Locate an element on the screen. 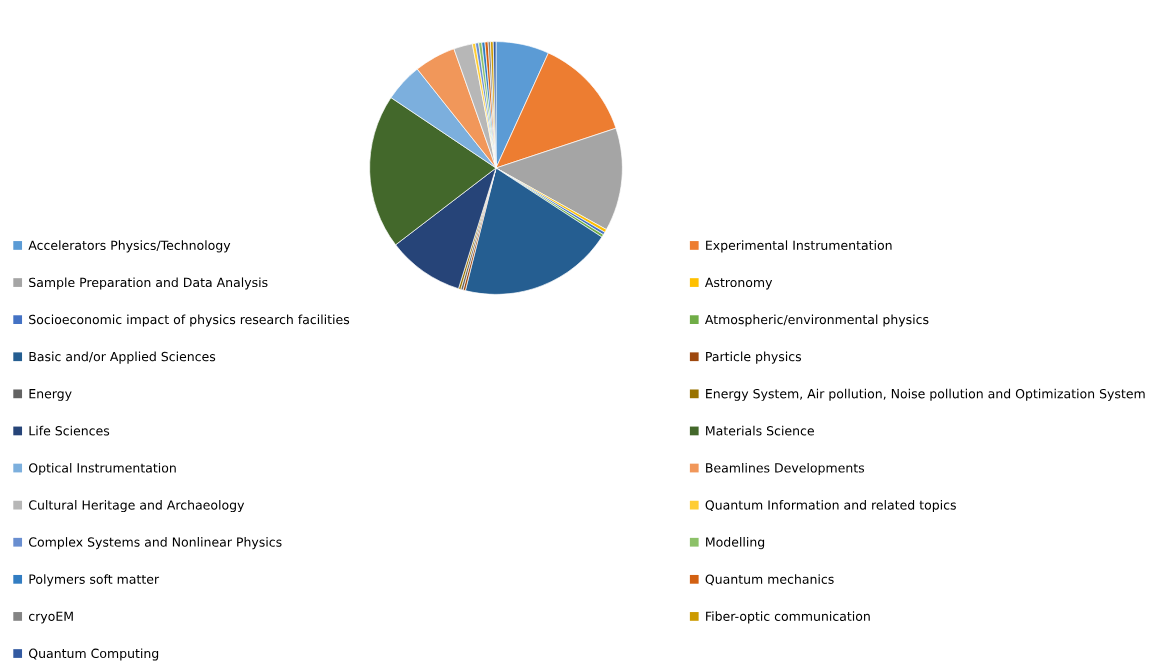  legend-label: Beamlines Developments is located at coordinates (785, 469).